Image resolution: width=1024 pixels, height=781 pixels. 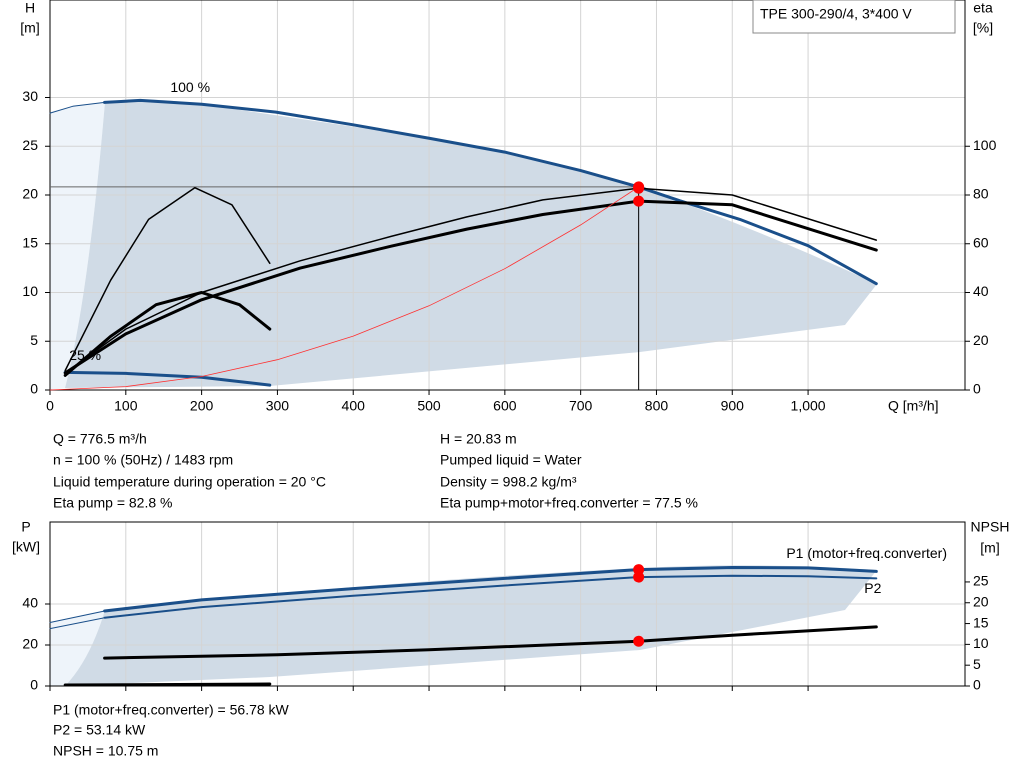 What do you see at coordinates (190, 87) in the screenshot?
I see `series-label: 100 %` at bounding box center [190, 87].